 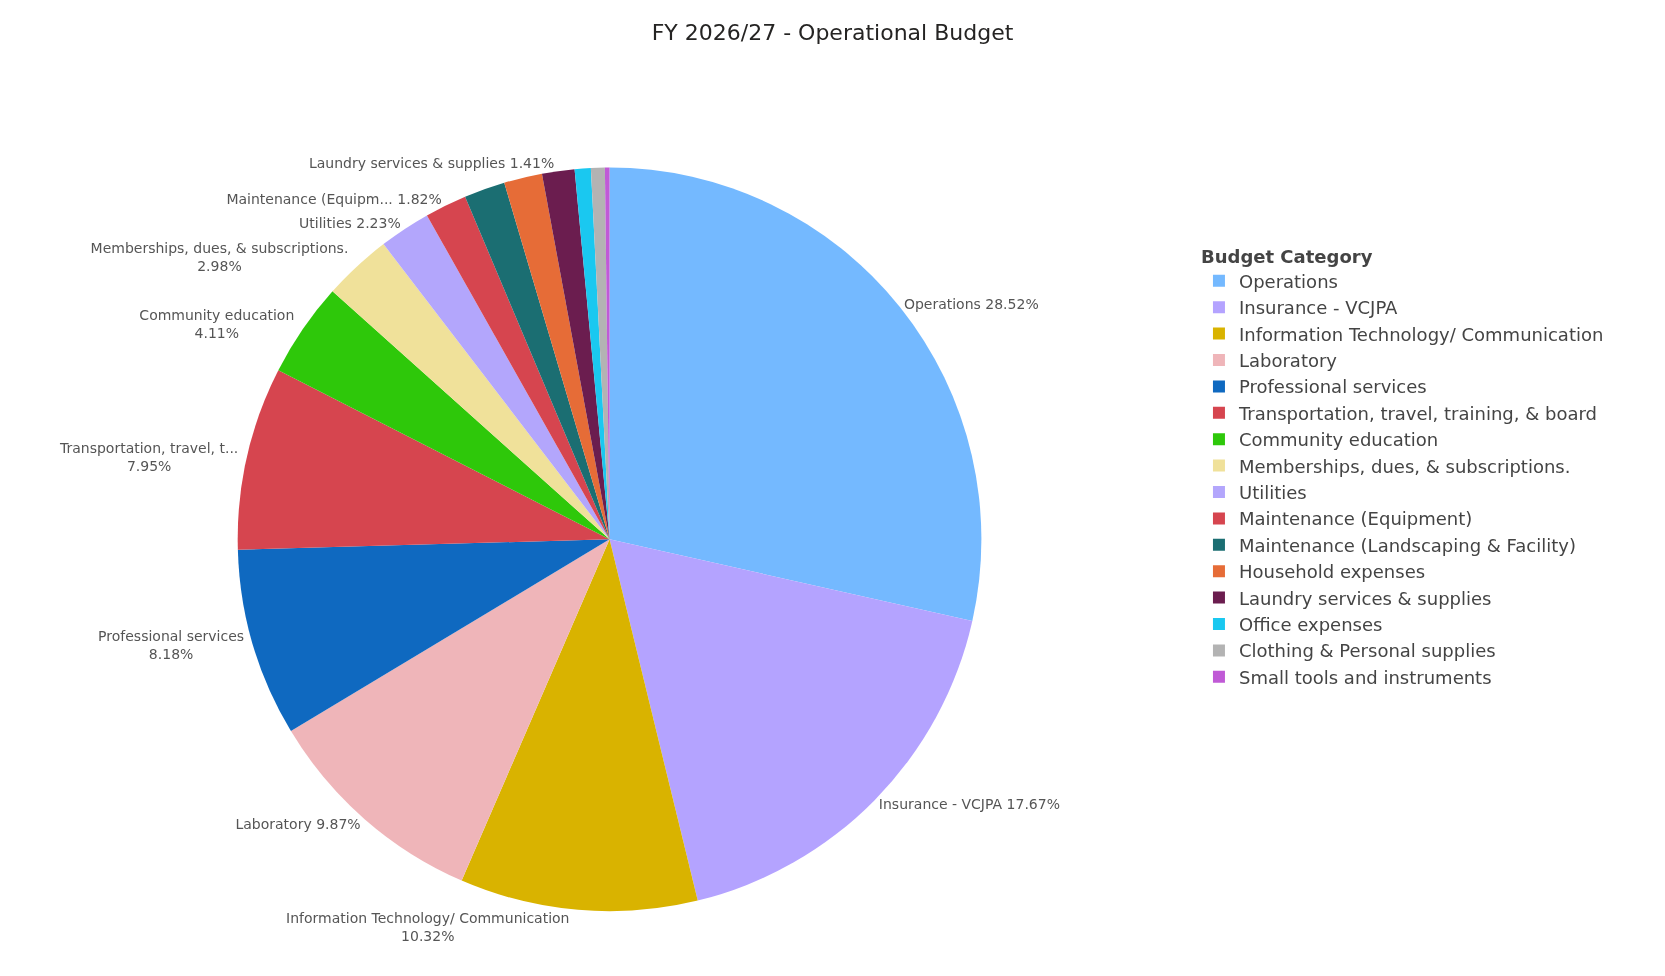 I want to click on data-label: Transportation, travel, t... 7.95%, so click(x=148, y=456).